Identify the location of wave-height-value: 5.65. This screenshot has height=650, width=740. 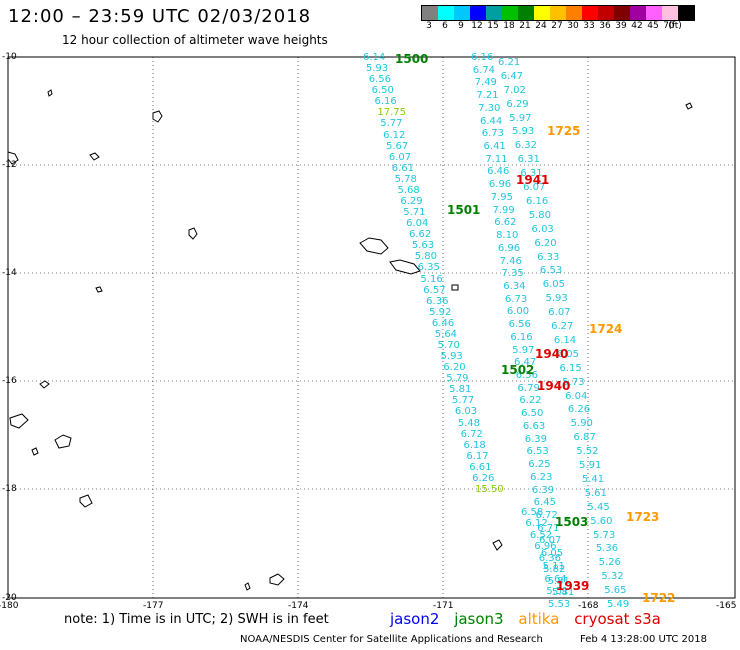
(615, 591).